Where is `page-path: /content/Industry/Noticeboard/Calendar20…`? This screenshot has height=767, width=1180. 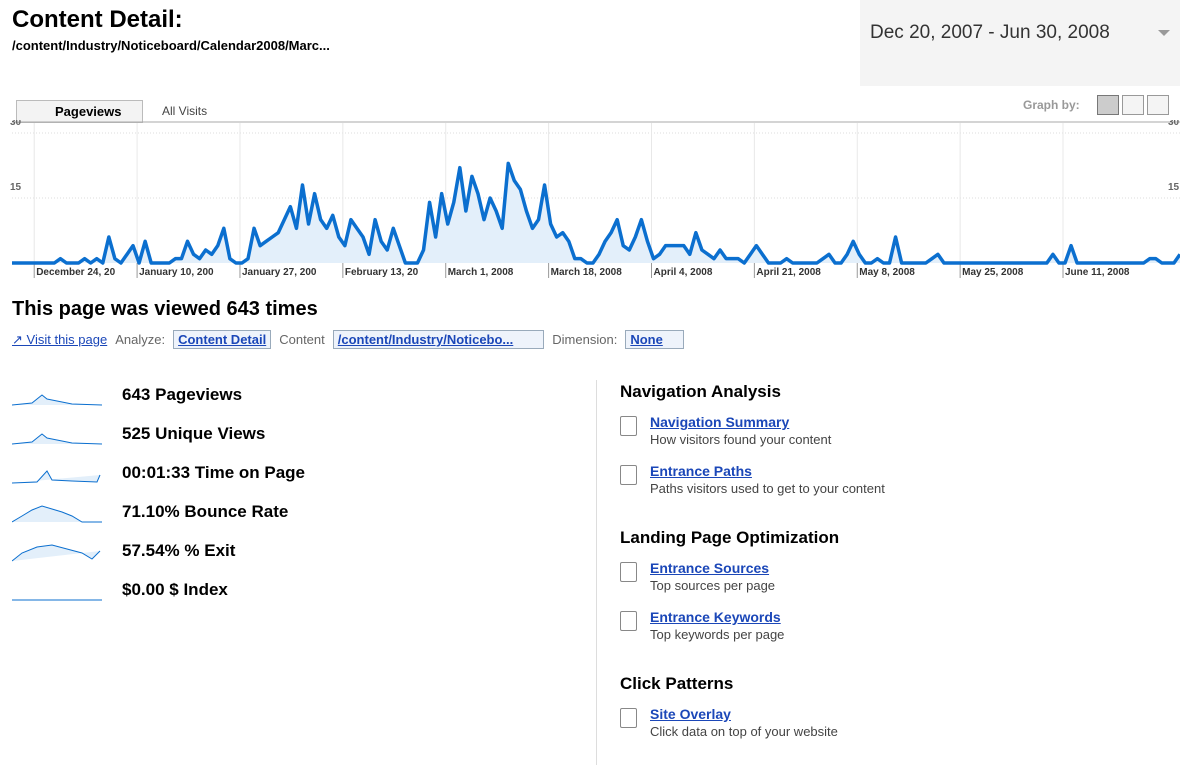 page-path: /content/Industry/Noticeboard/Calendar20… is located at coordinates (171, 45).